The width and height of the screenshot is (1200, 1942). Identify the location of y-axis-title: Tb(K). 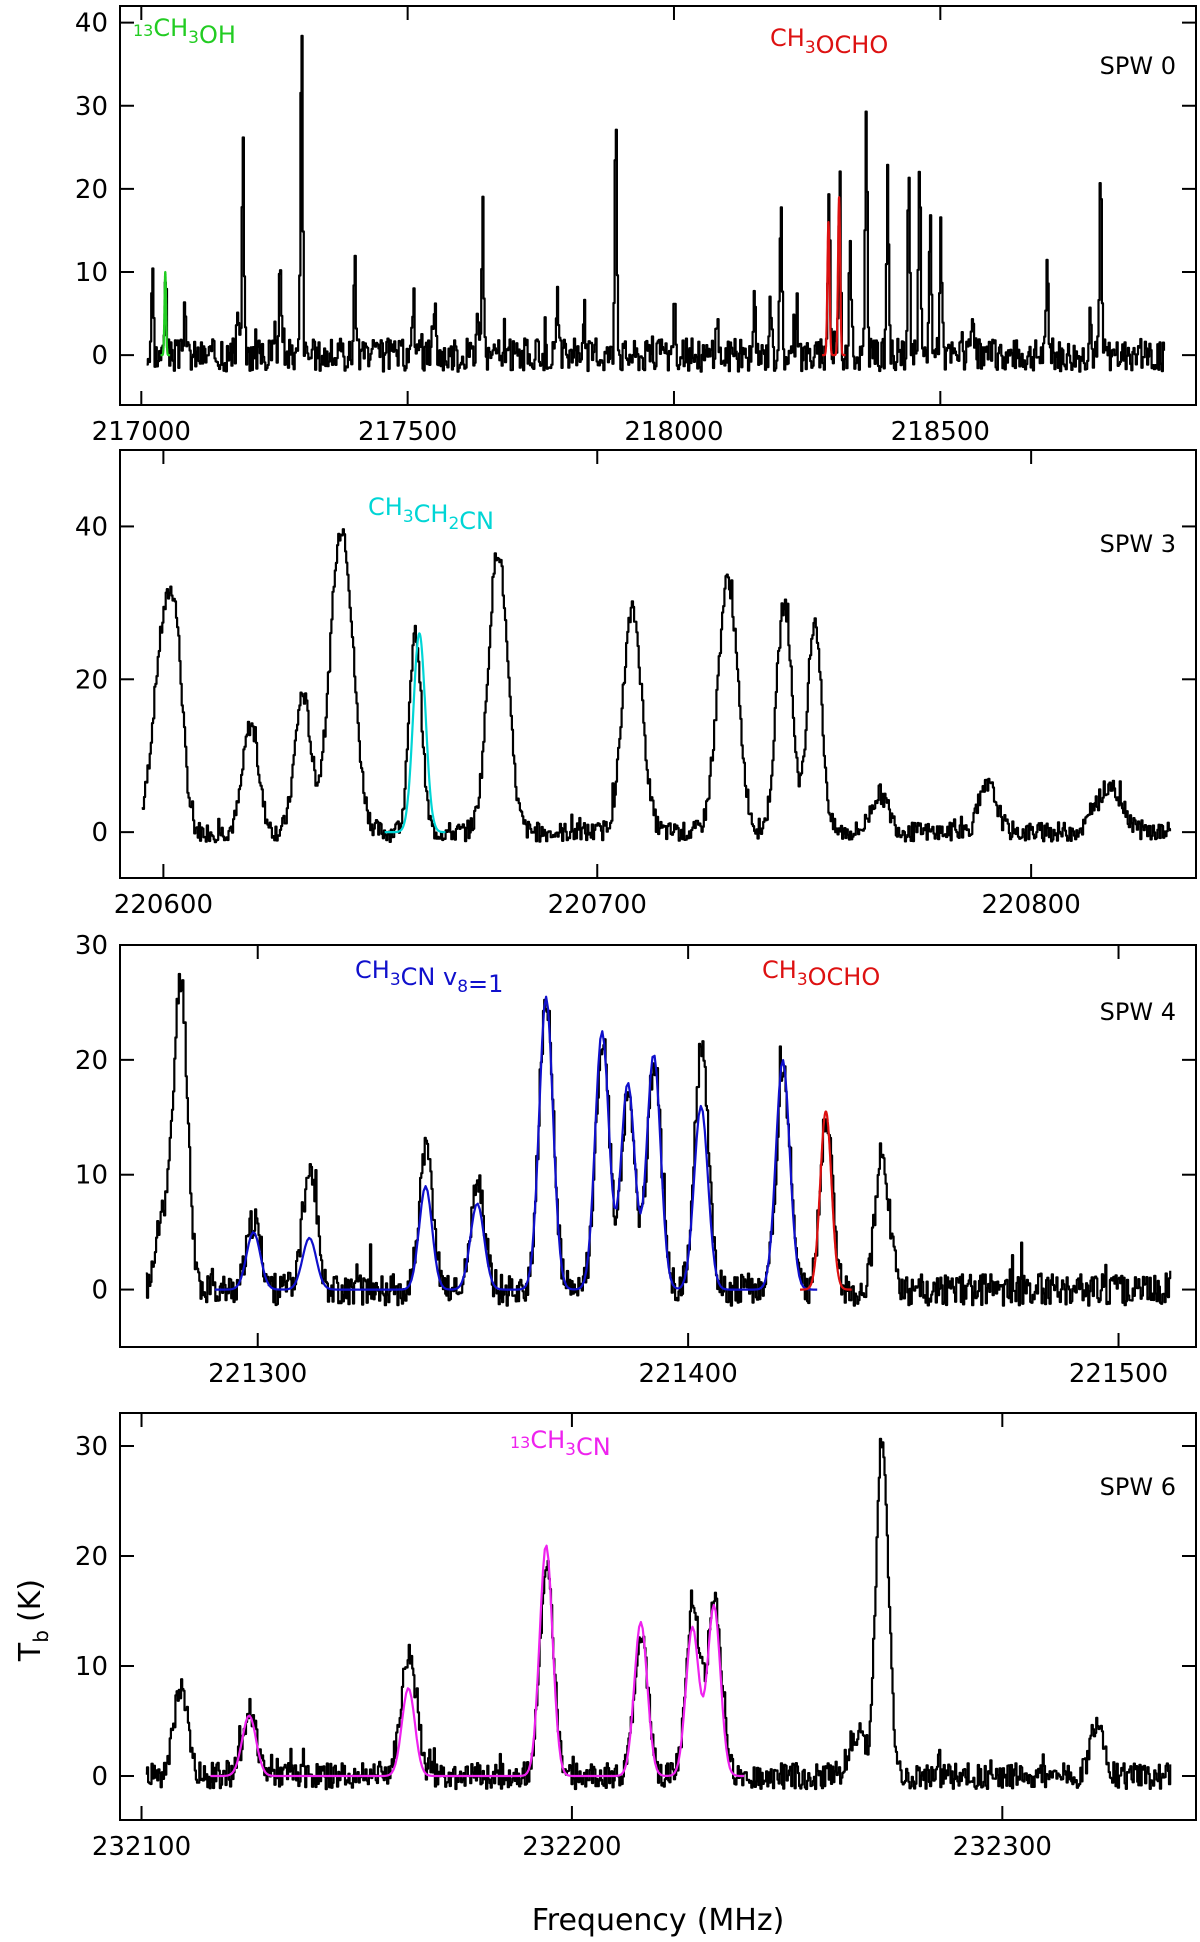
(33, 1620).